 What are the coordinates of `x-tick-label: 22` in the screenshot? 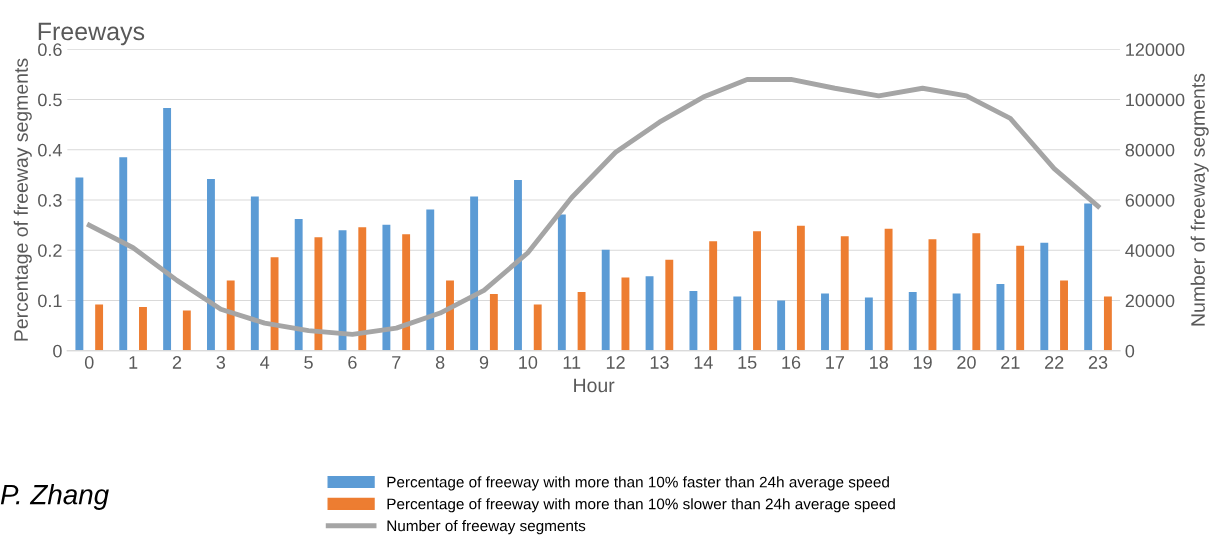 It's located at (1054, 362).